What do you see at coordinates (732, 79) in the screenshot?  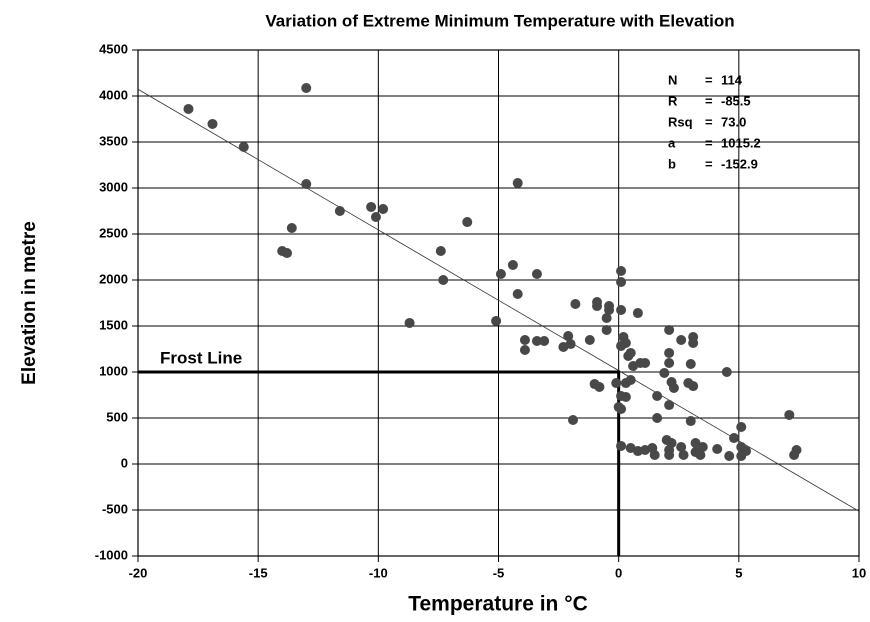 I see `stat-value: 114` at bounding box center [732, 79].